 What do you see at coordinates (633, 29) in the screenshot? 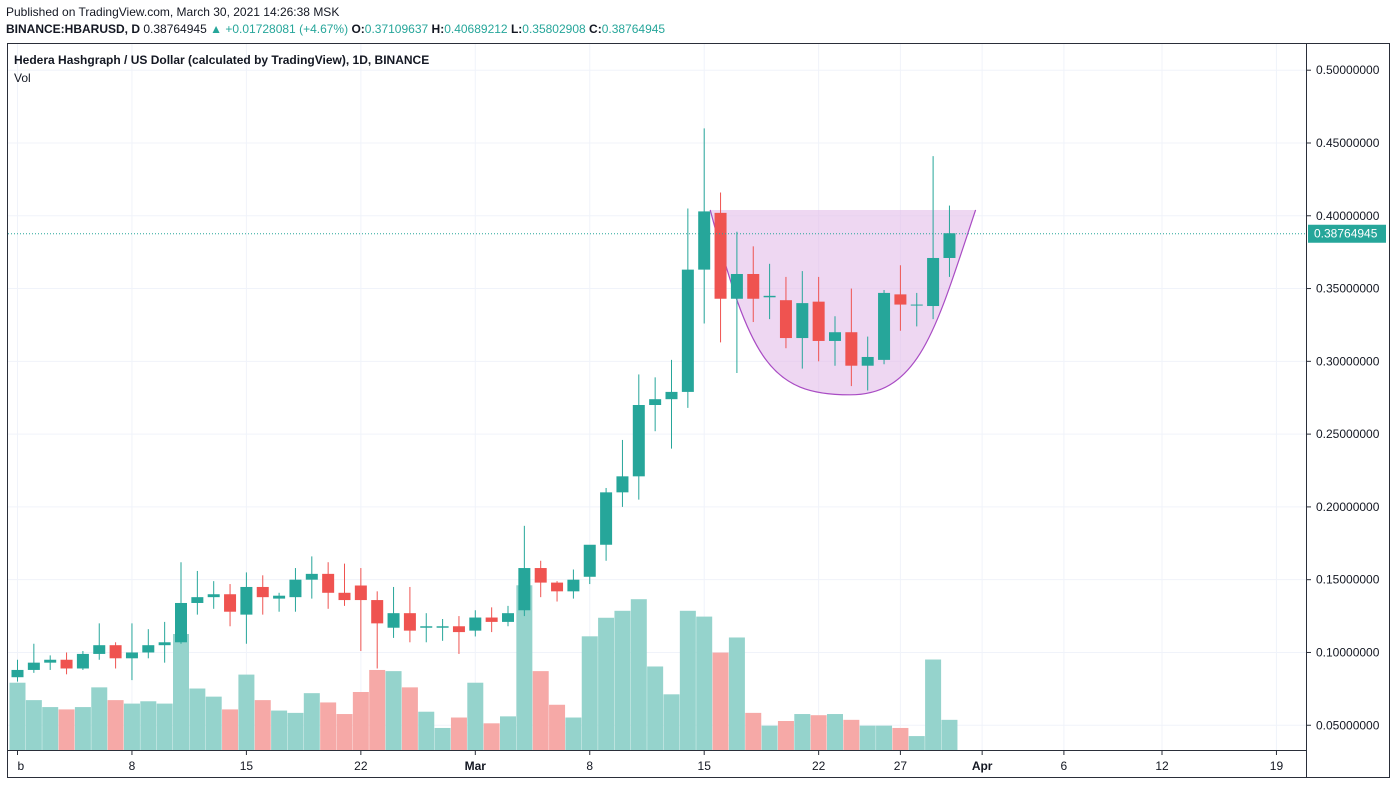
I see `close-value: 0.38764945` at bounding box center [633, 29].